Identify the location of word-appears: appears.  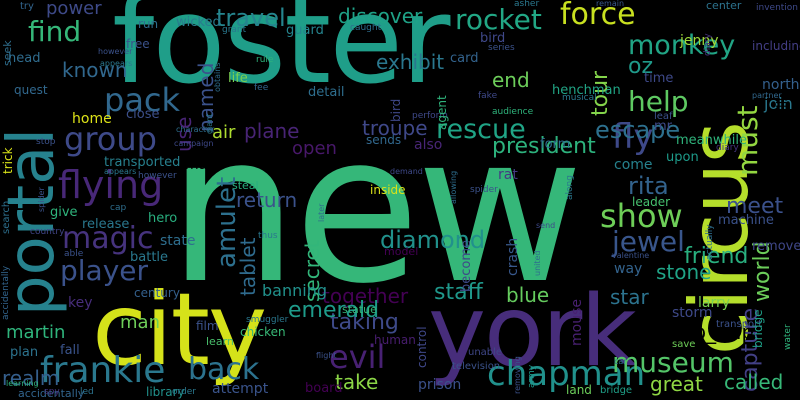
(116, 63).